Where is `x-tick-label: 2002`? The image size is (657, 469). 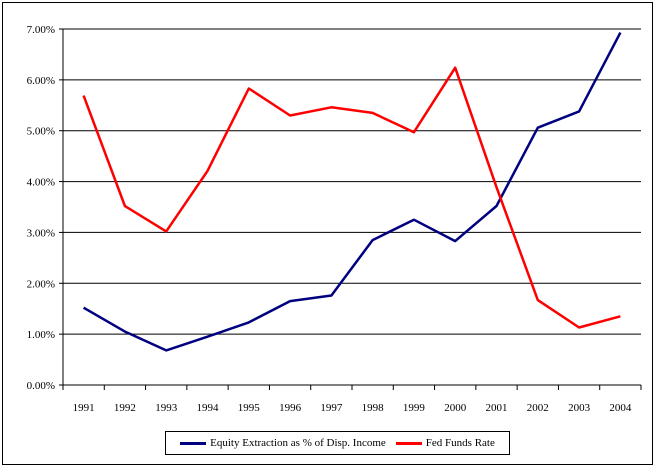 x-tick-label: 2002 is located at coordinates (538, 408).